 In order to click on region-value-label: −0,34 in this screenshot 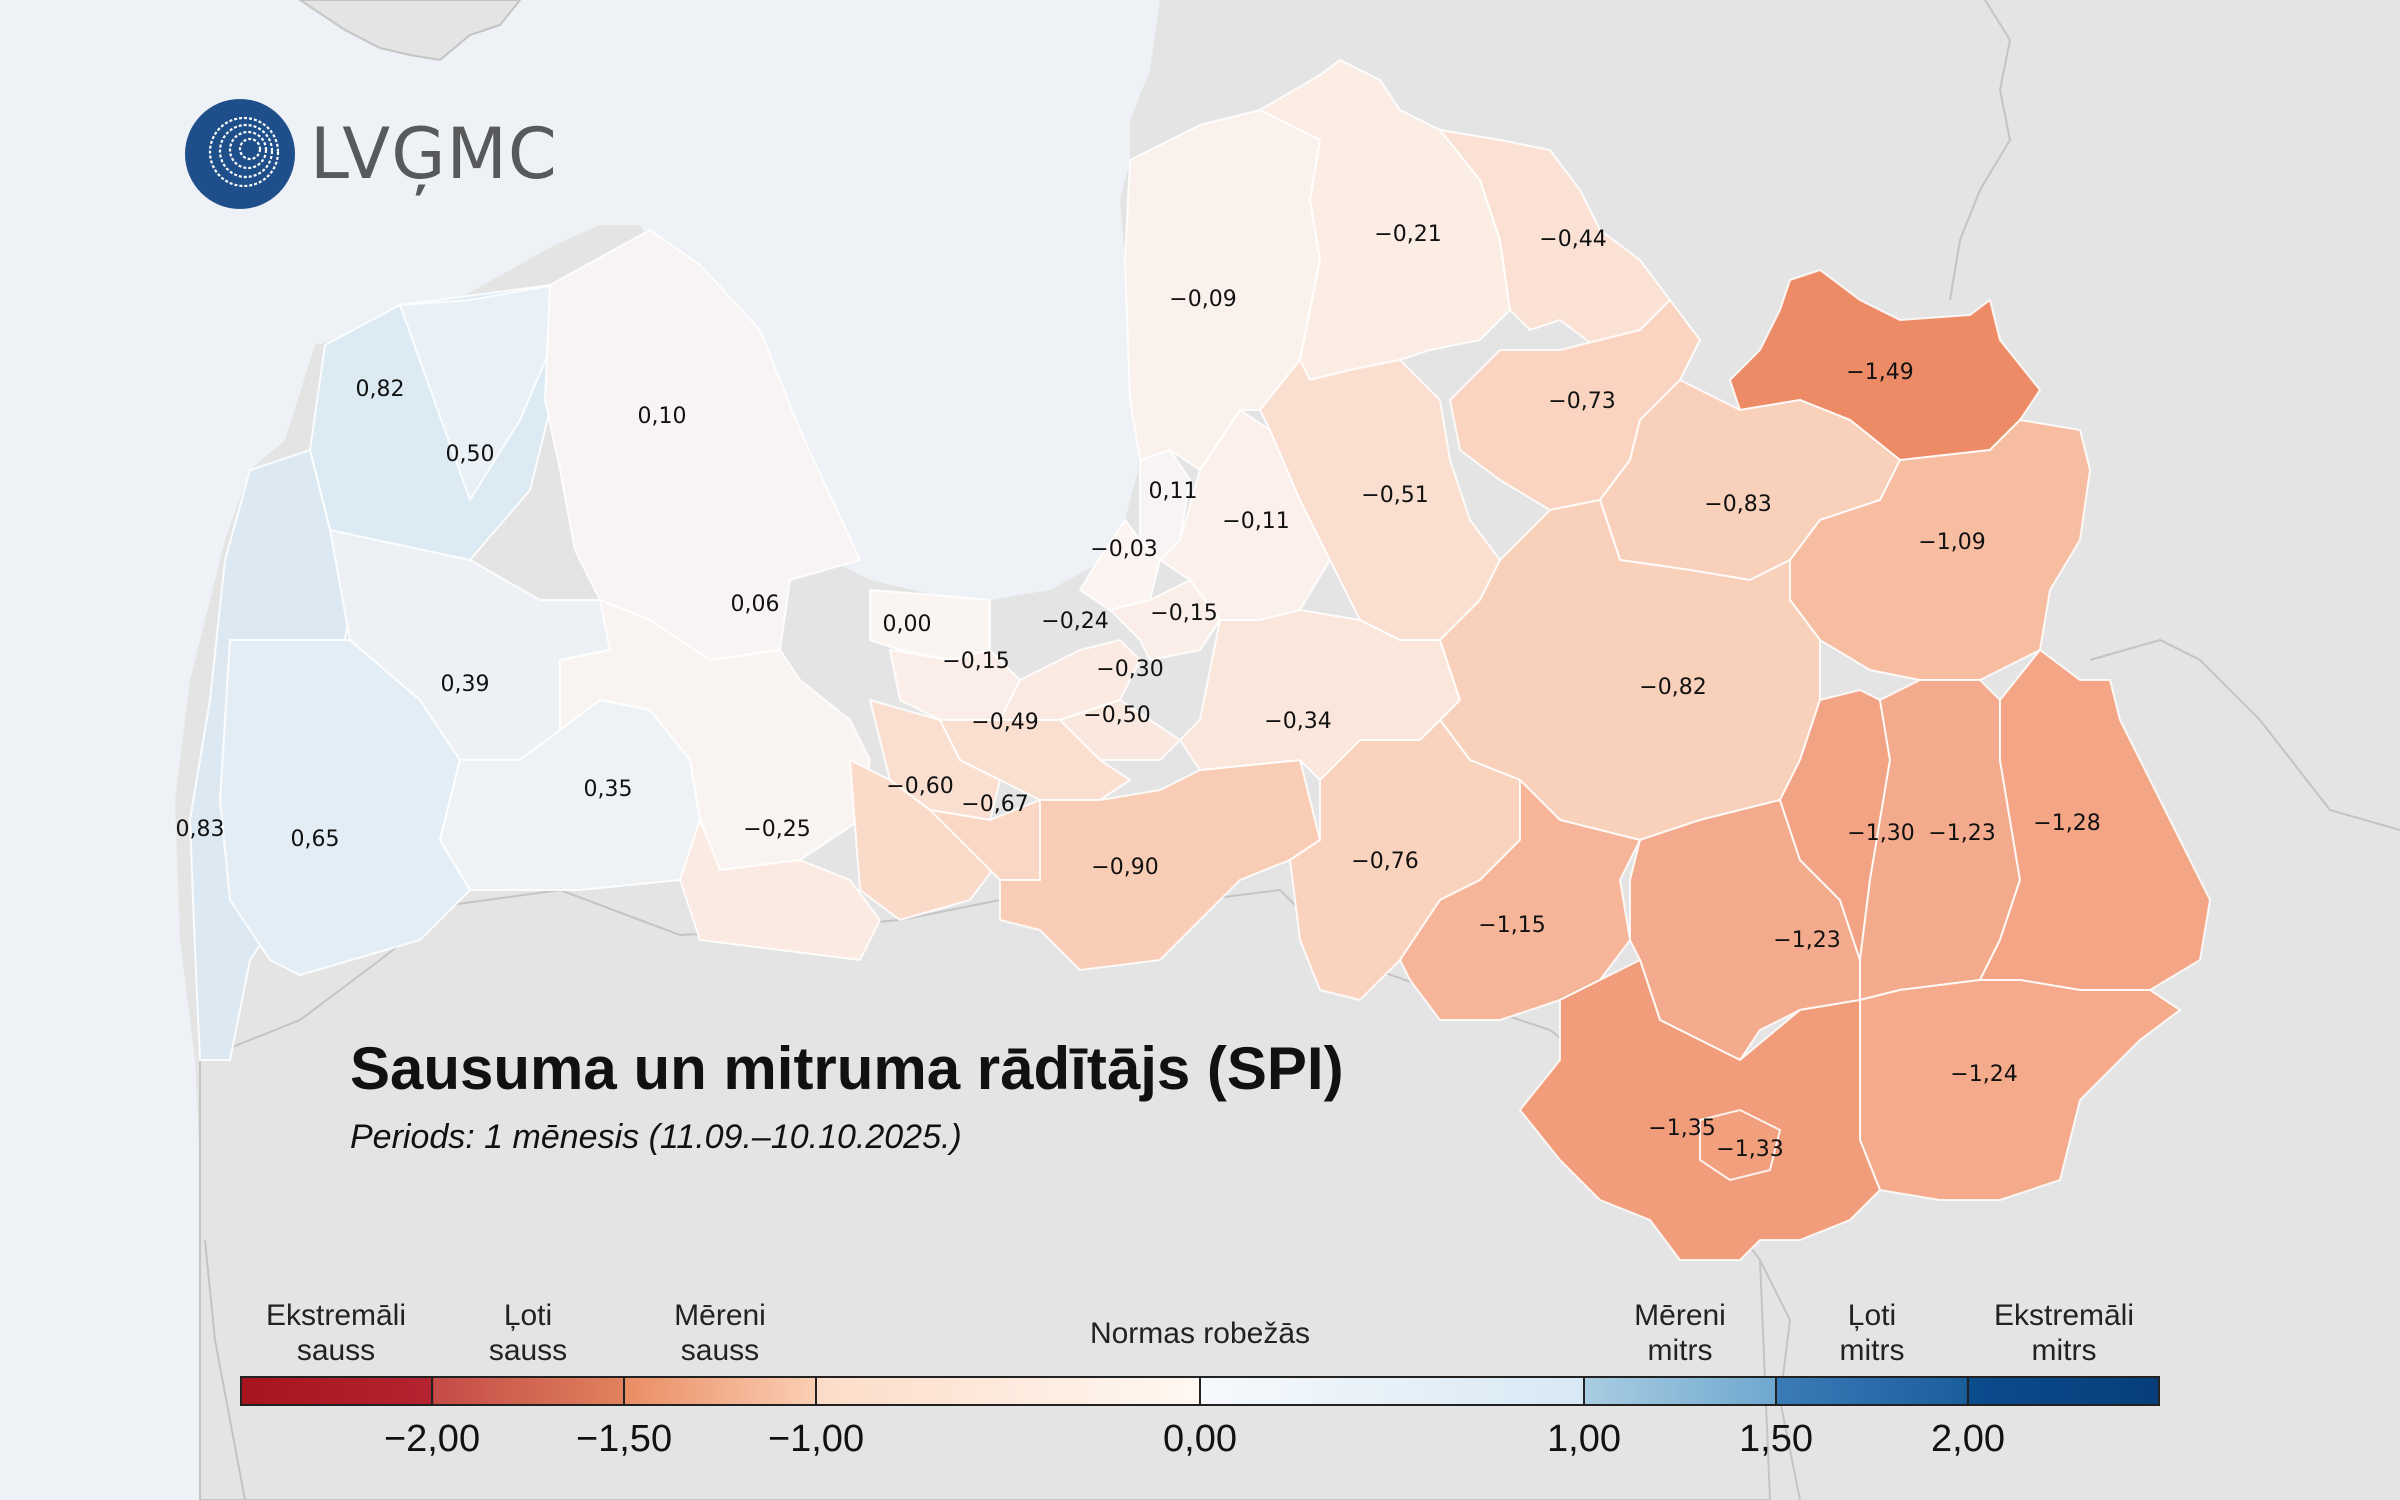, I will do `click(1297, 721)`.